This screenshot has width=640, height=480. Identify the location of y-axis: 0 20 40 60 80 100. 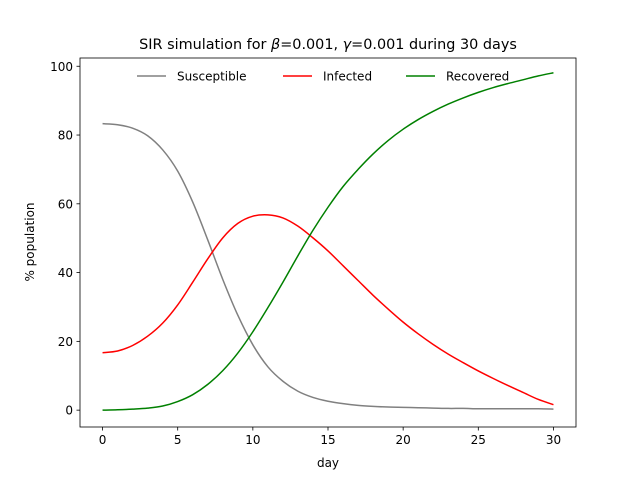
(65, 239).